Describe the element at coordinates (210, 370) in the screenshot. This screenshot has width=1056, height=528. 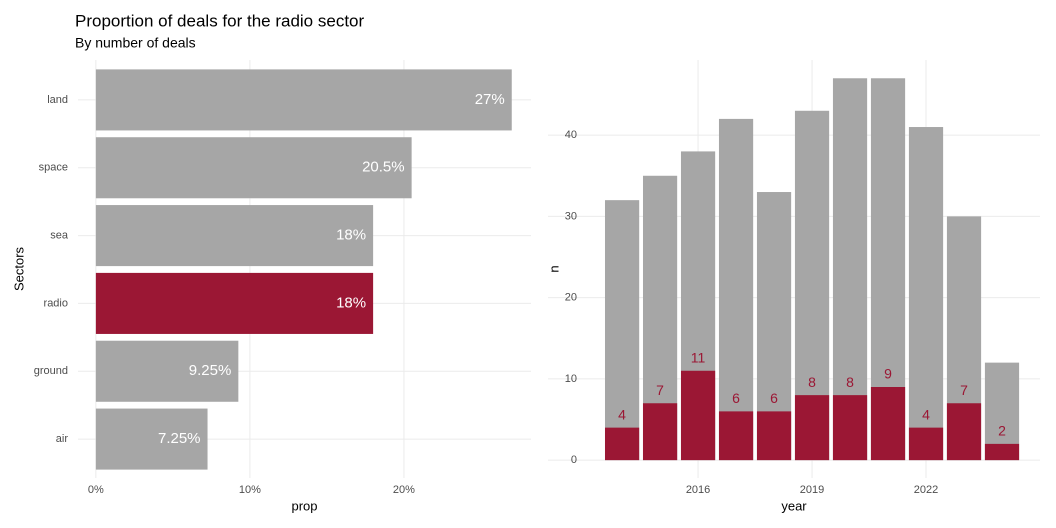
I see `value-label: 9.25%` at that location.